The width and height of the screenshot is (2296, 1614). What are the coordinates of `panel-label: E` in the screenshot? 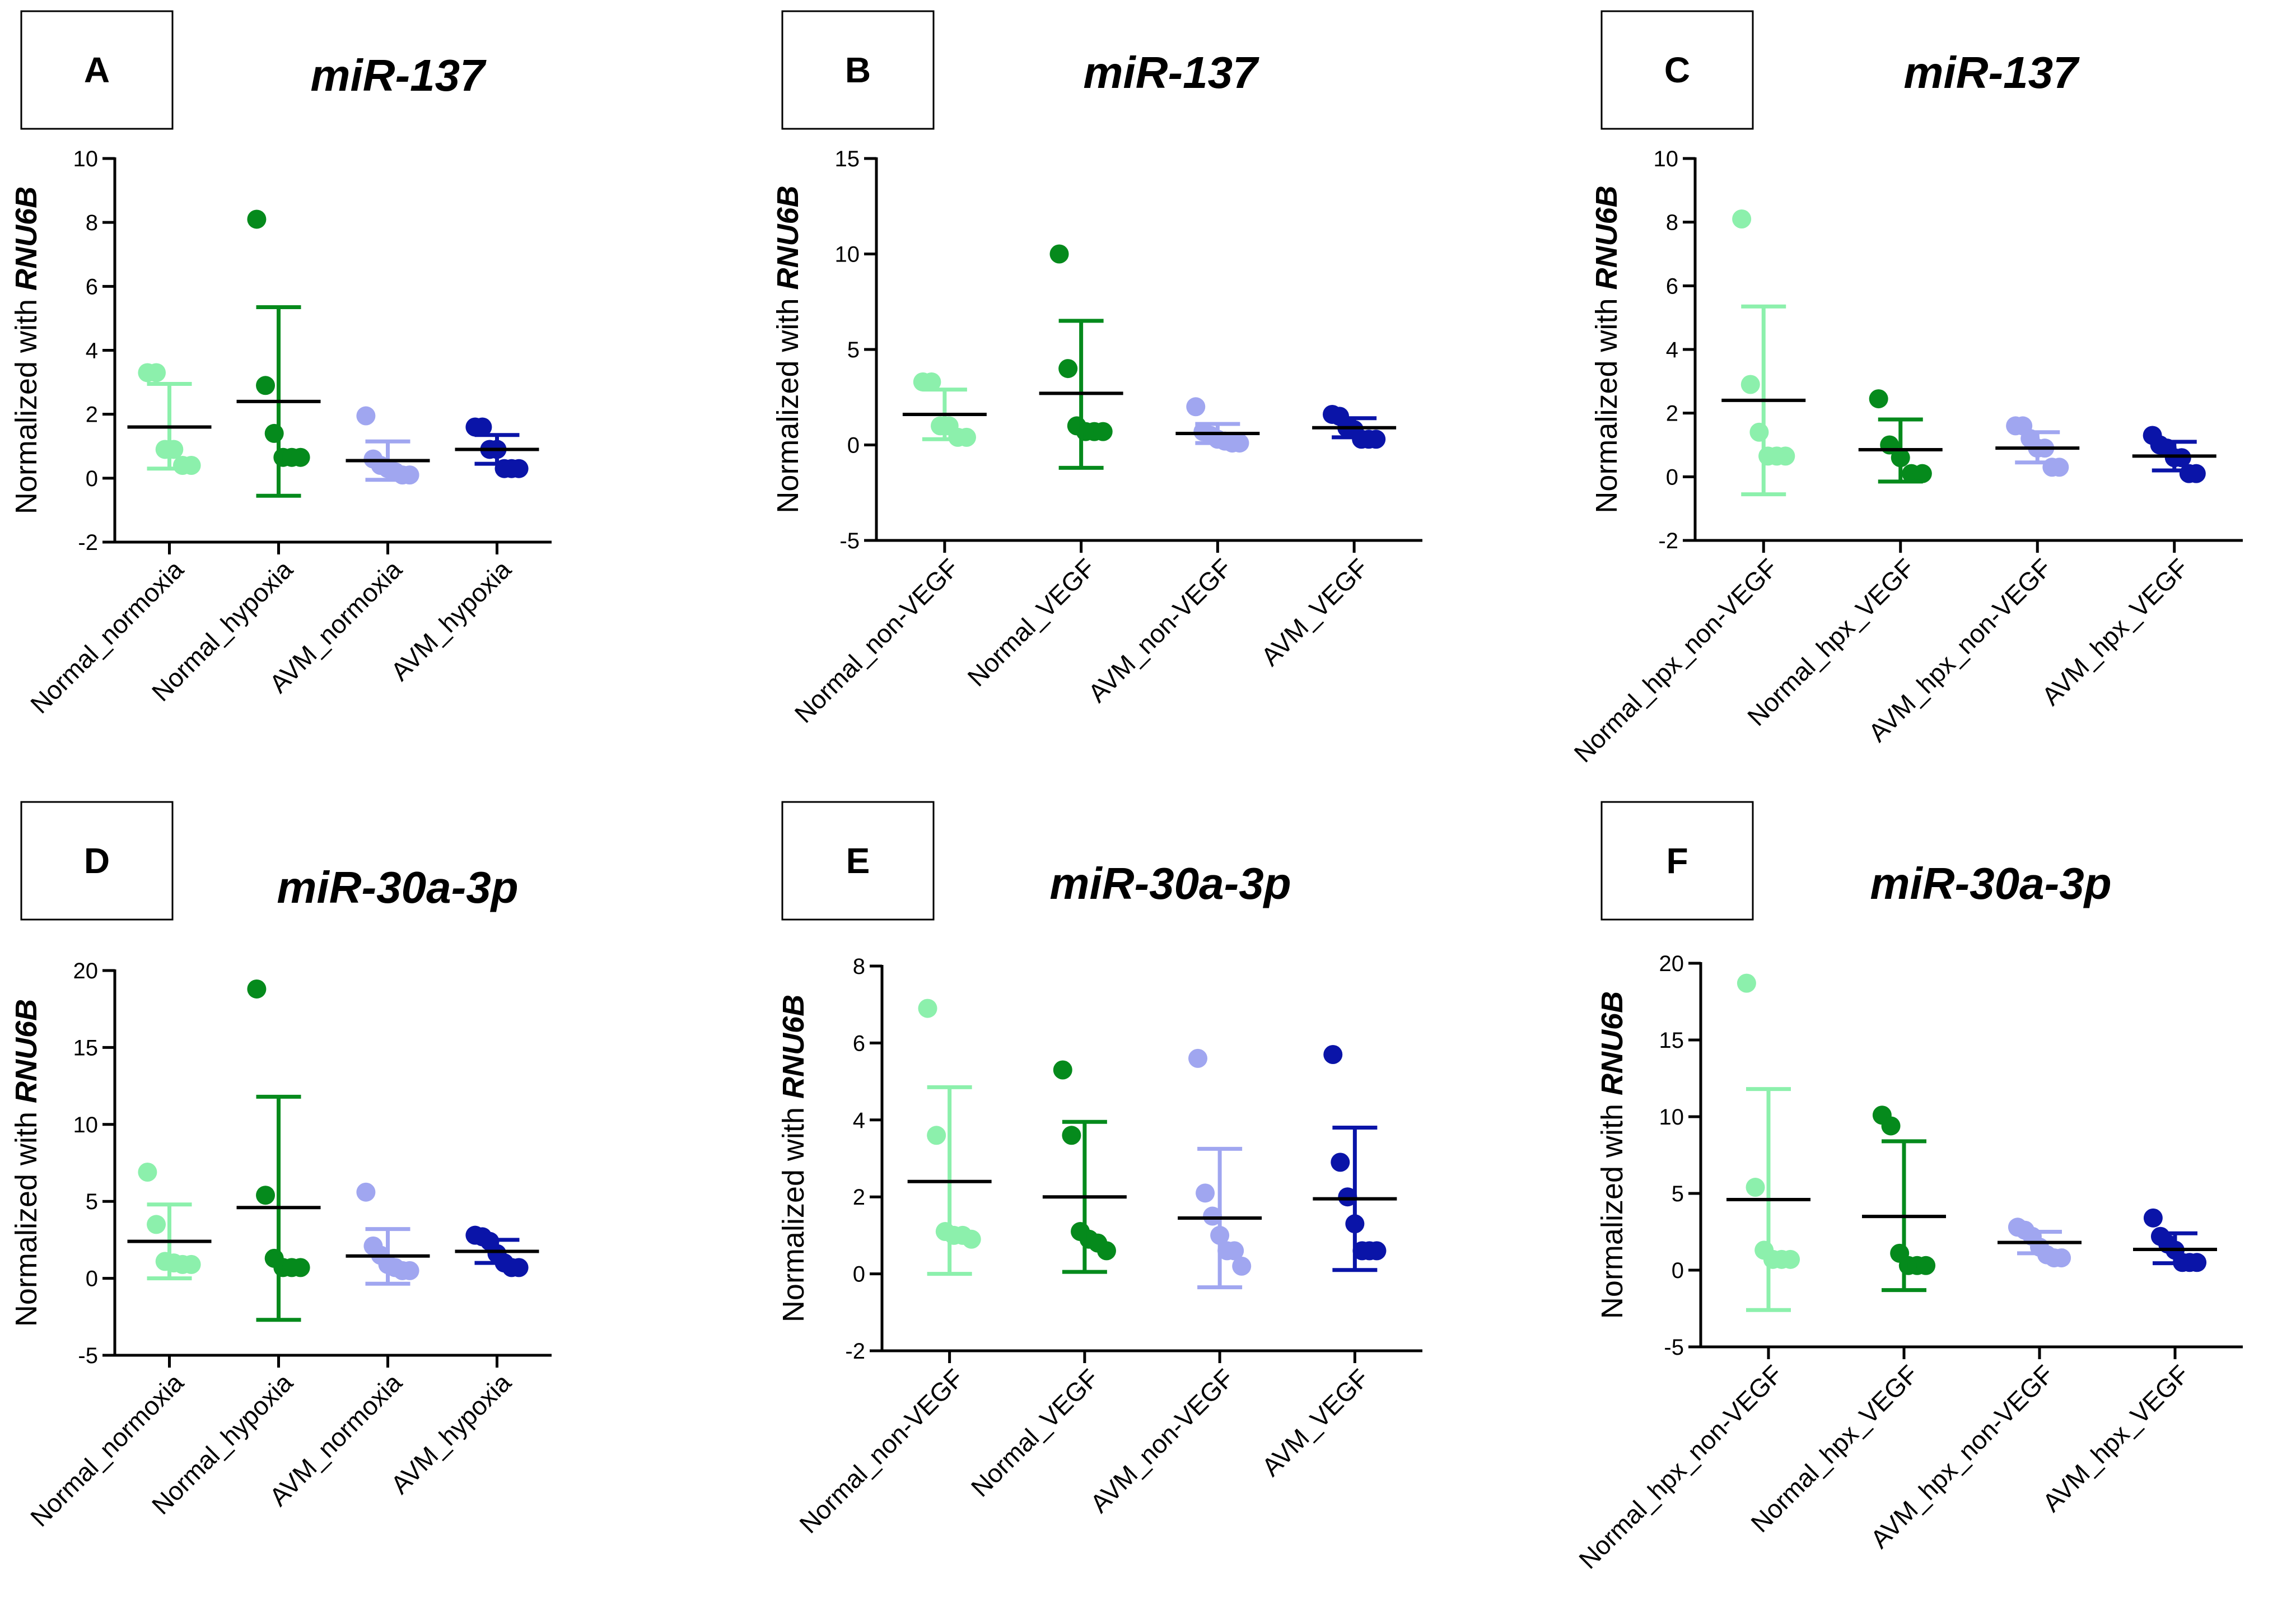 It's located at (858, 861).